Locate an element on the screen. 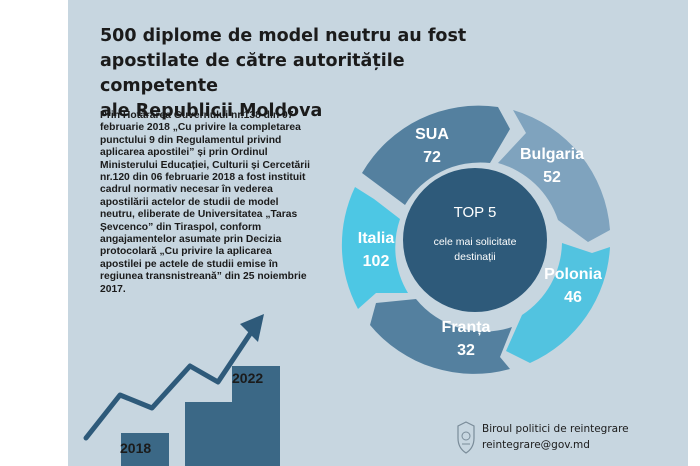 Image resolution: width=700 pixels, height=466 pixels. title-line-1: 500 diplome de model neutru au fost is located at coordinates (283, 36).